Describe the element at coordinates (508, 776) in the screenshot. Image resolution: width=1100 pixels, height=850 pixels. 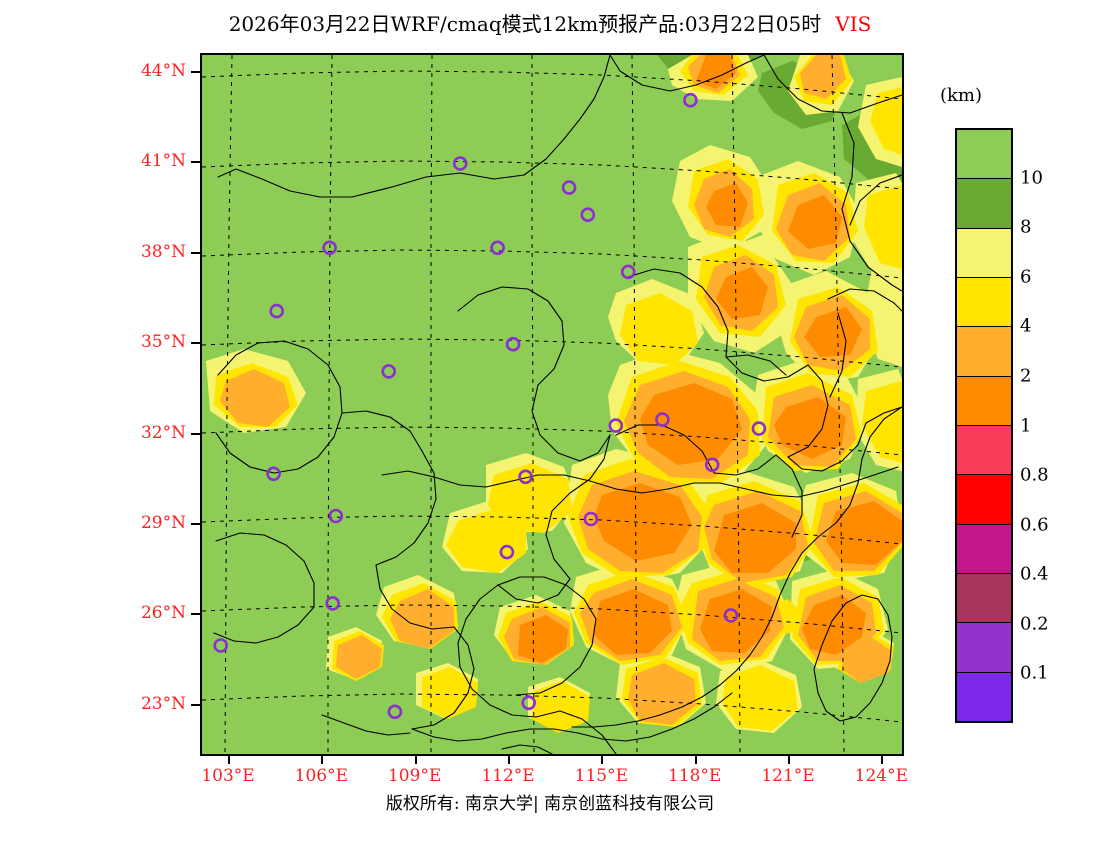
I see `lon-tick-label: 112°E` at that location.